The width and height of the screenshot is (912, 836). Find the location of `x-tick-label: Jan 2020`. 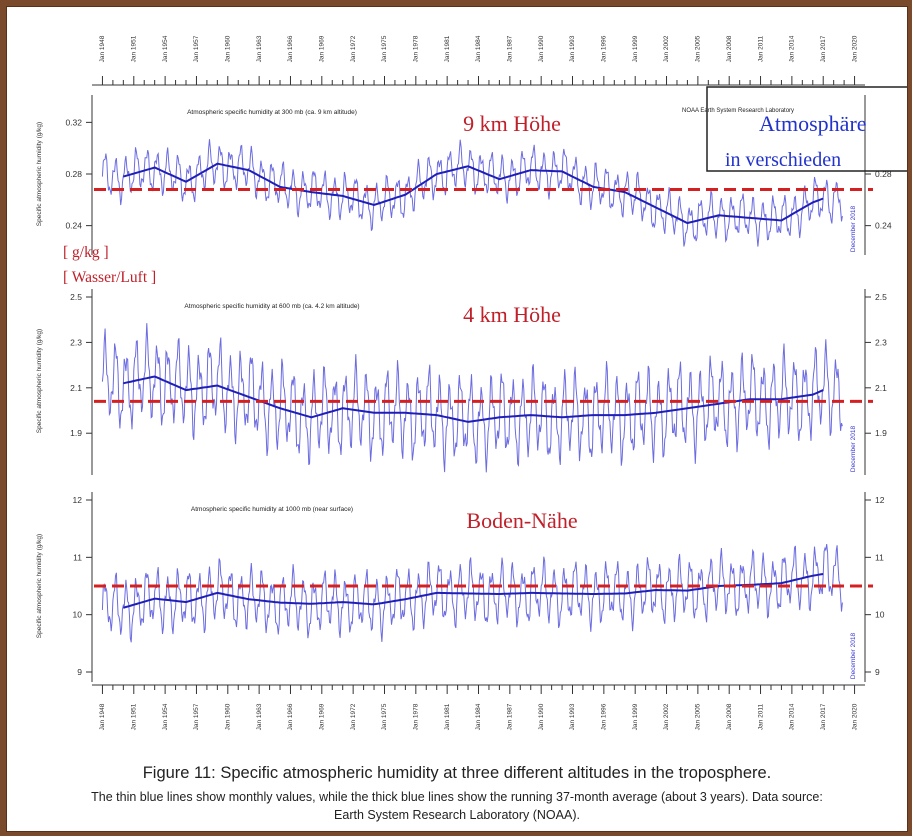

x-tick-label: Jan 2020 is located at coordinates (854, 716).